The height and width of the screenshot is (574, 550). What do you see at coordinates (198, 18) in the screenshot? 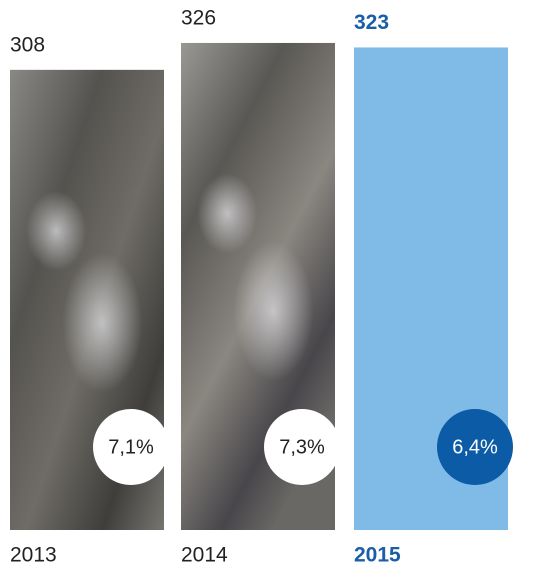
I see `value-label: 326` at bounding box center [198, 18].